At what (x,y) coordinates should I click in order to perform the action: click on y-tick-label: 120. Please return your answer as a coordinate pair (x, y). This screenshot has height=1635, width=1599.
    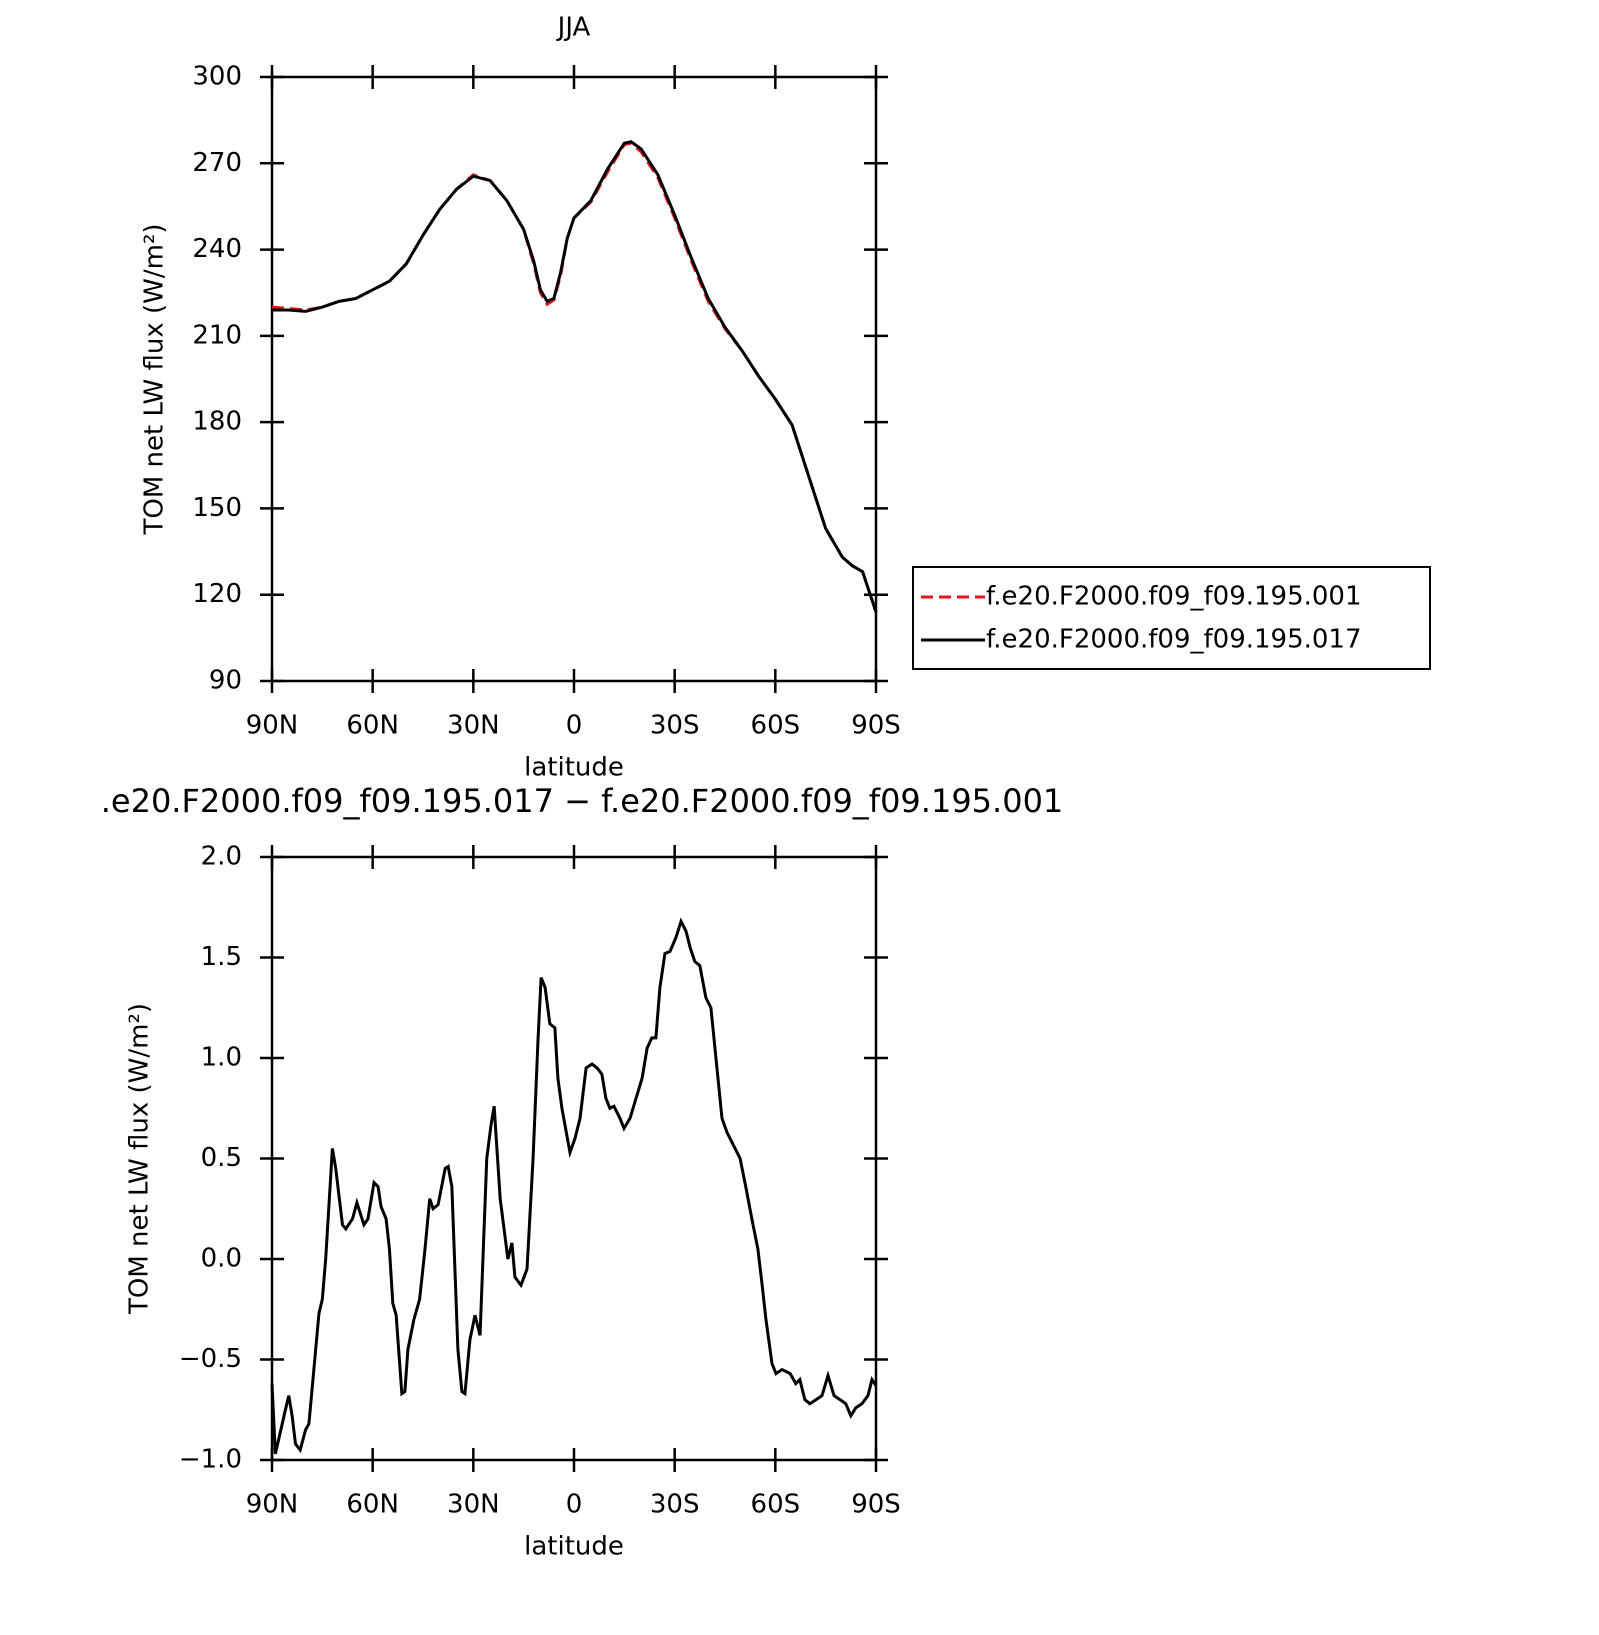
    Looking at the image, I should click on (217, 594).